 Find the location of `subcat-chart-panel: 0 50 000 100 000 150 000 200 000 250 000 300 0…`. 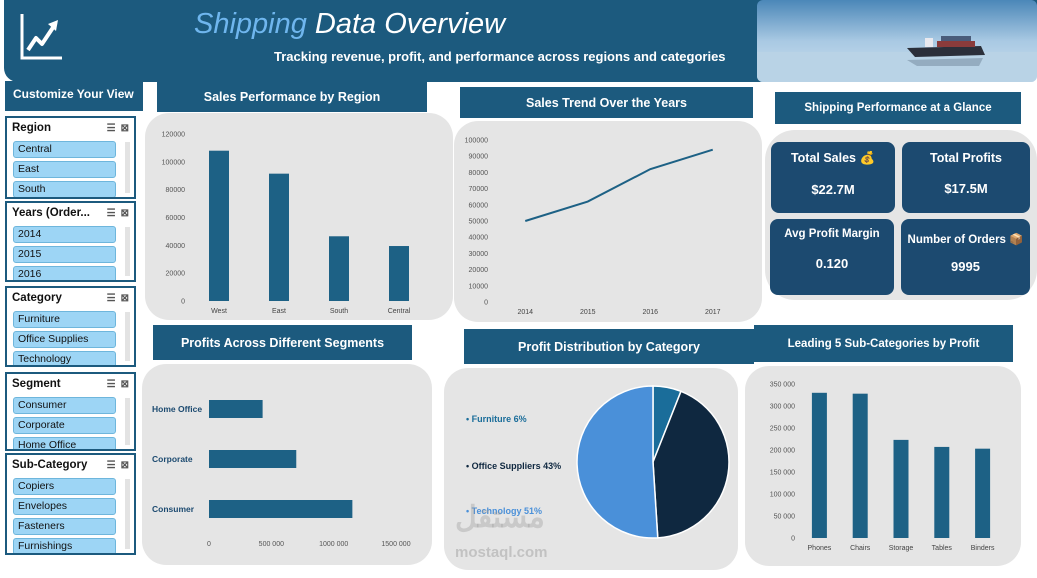

subcat-chart-panel: 0 50 000 100 000 150 000 200 000 250 000 300 0… is located at coordinates (883, 466).